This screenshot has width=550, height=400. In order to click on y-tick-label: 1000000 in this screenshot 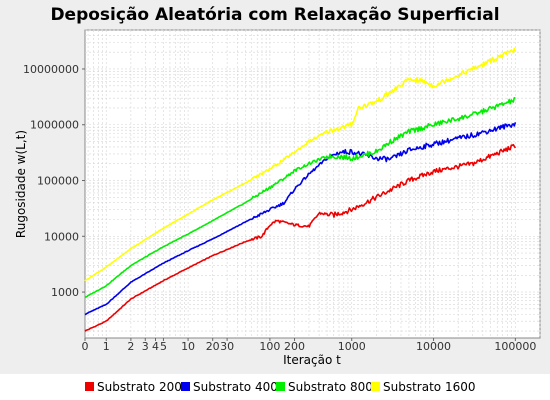, I will do `click(54, 125)`.